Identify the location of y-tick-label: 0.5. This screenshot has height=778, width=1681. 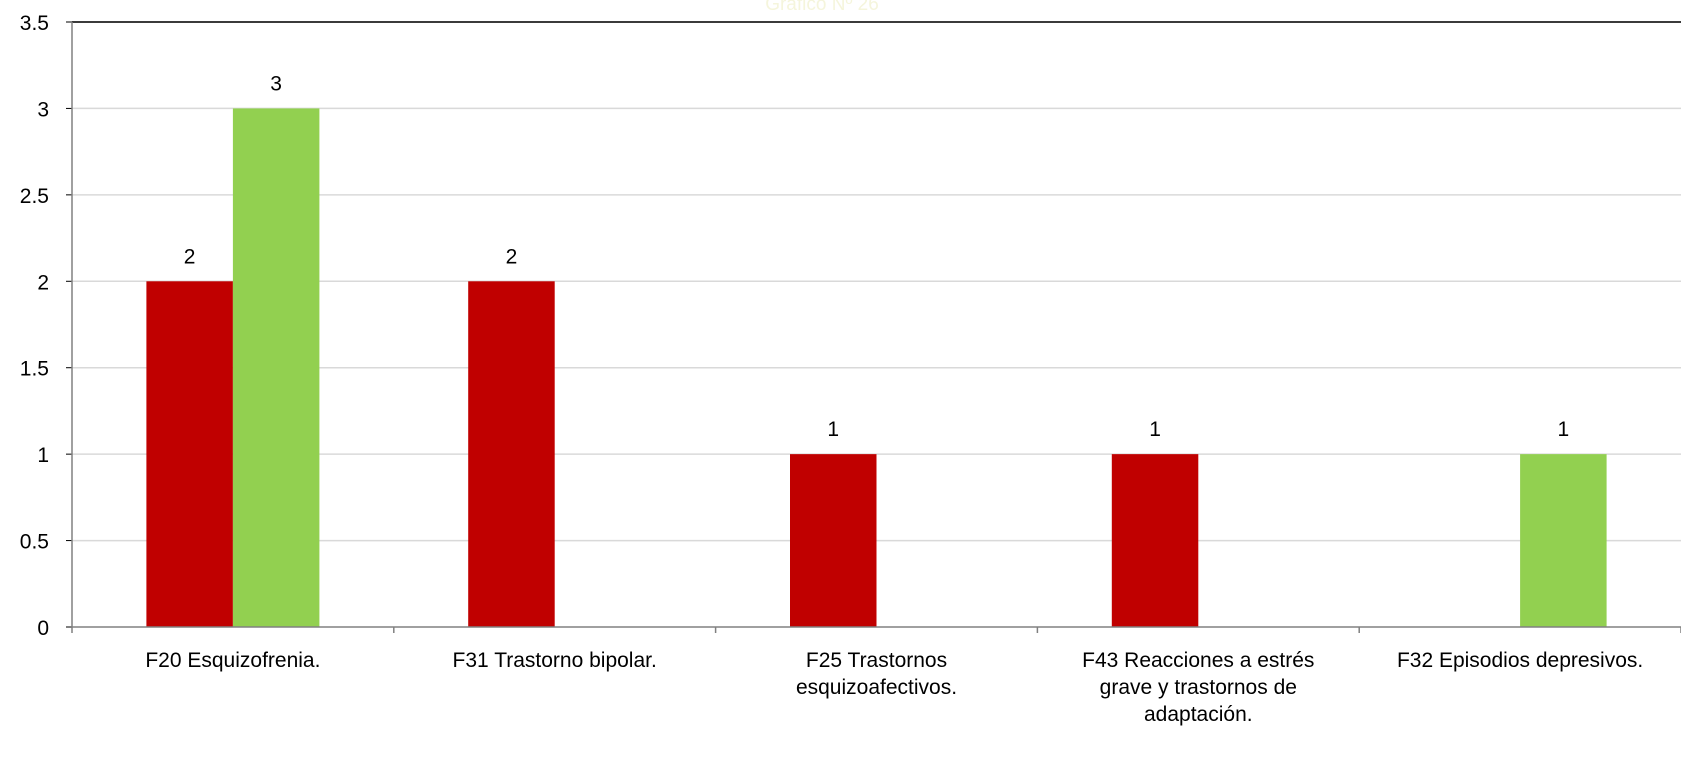
(34, 542).